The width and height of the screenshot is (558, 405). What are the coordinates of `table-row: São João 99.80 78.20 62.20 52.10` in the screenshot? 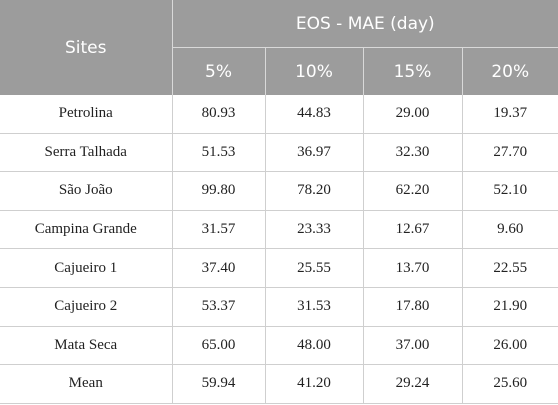 It's located at (279, 191).